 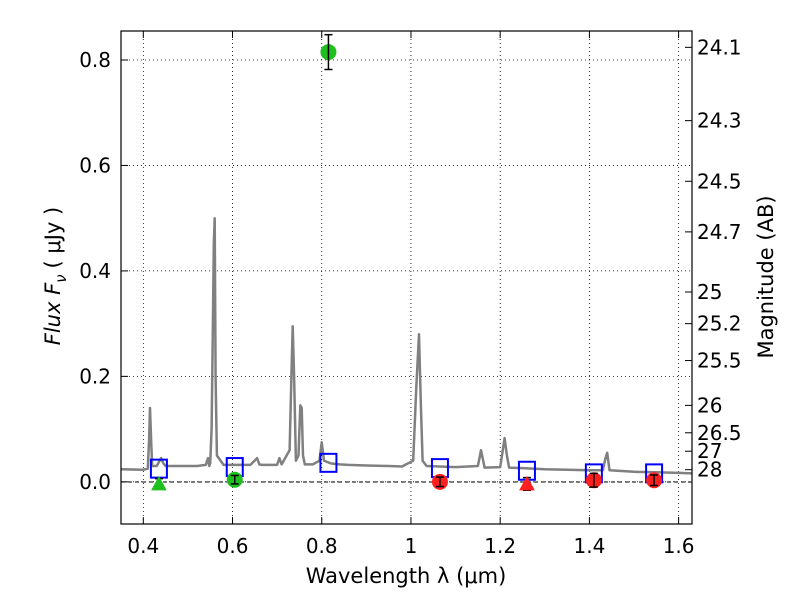 I want to click on magnitude-tick-label: 24.7, so click(x=719, y=232).